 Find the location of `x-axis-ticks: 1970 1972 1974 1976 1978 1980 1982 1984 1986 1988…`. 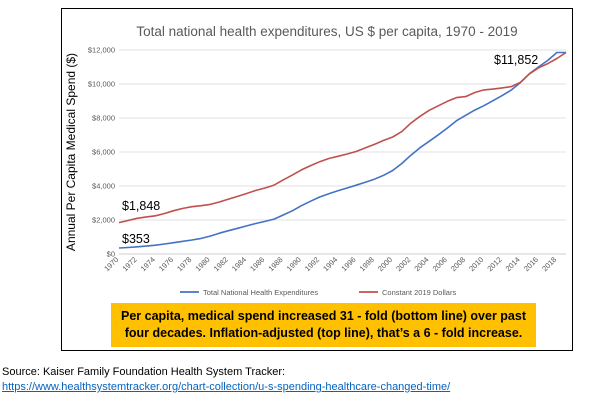

x-axis-ticks: 1970 1972 1974 1976 1978 1980 1982 1984 1986 1988… is located at coordinates (330, 264).